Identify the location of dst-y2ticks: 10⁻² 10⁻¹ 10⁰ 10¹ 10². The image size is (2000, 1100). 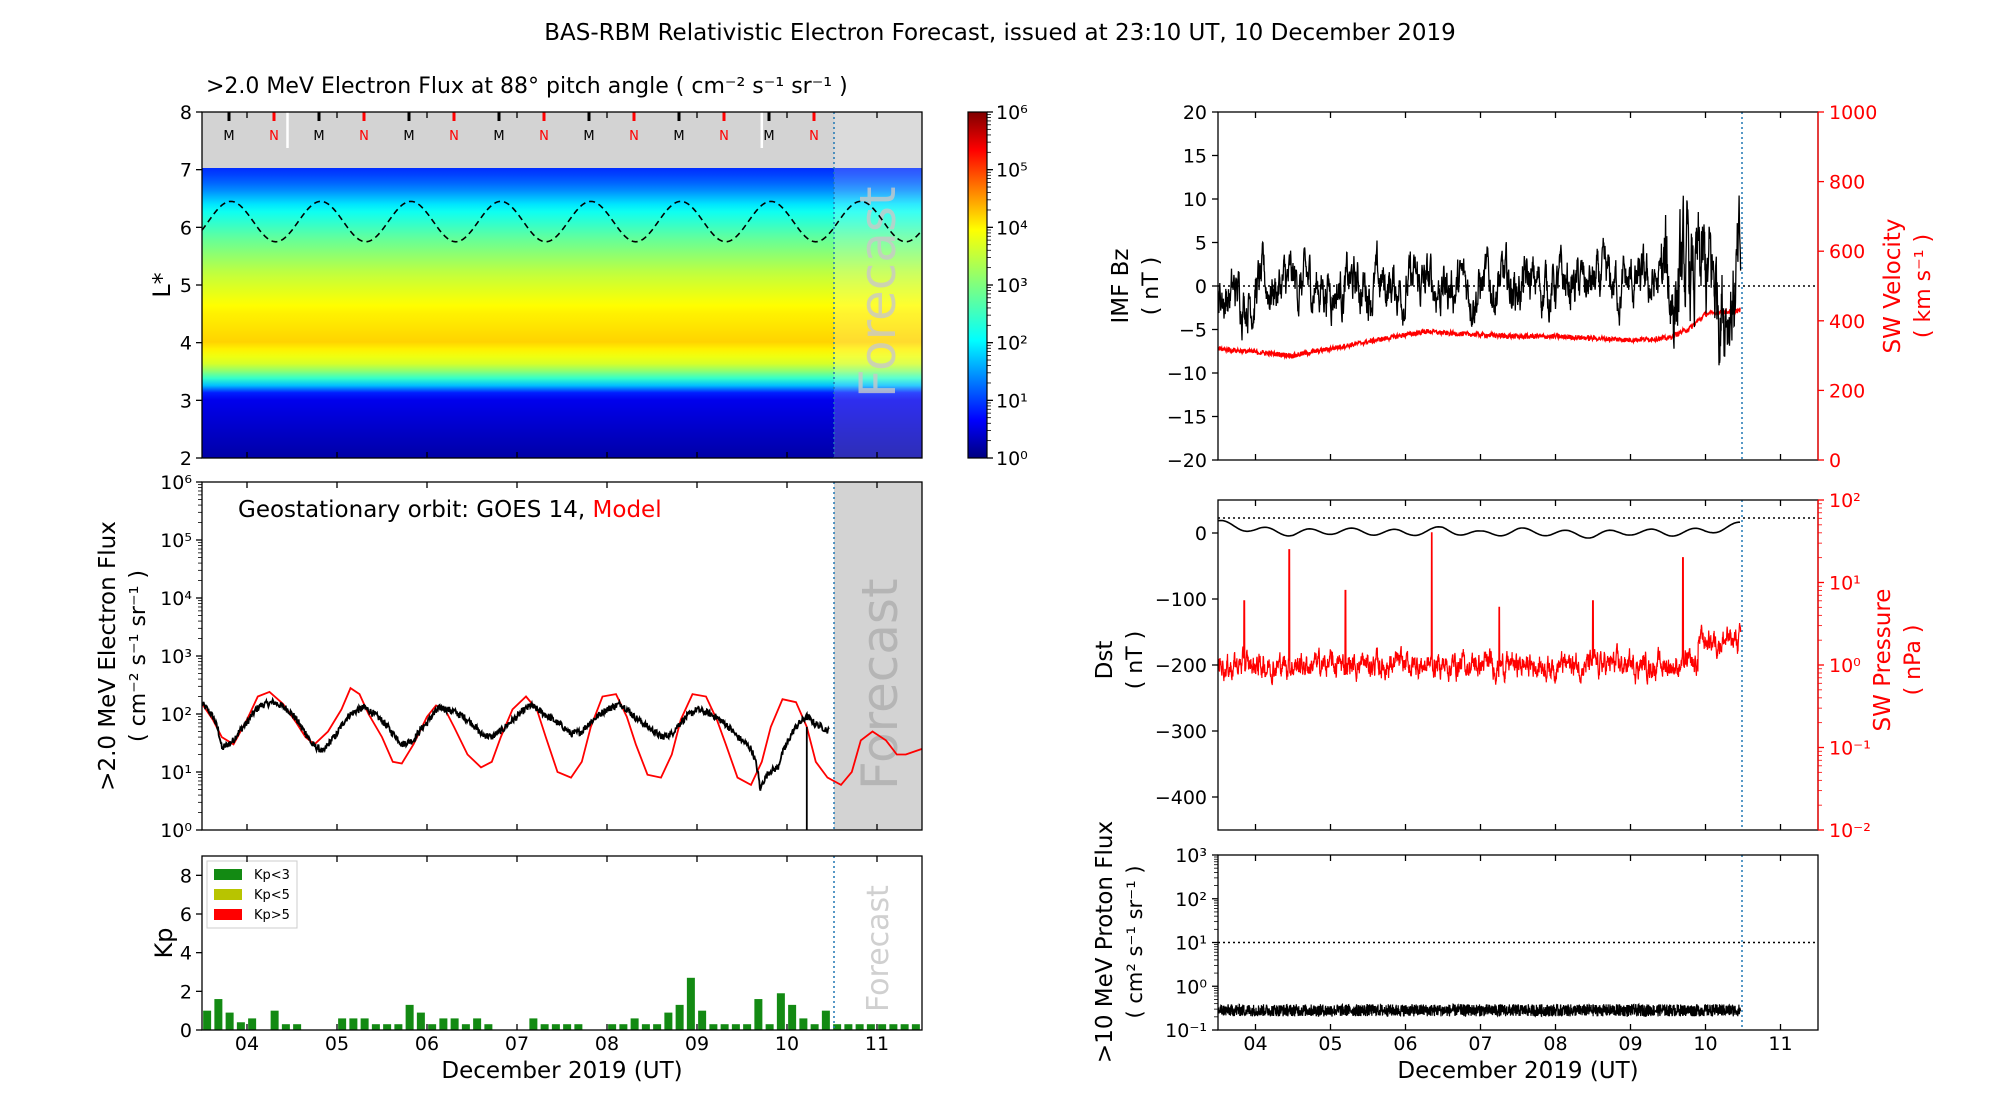
(1844, 666).